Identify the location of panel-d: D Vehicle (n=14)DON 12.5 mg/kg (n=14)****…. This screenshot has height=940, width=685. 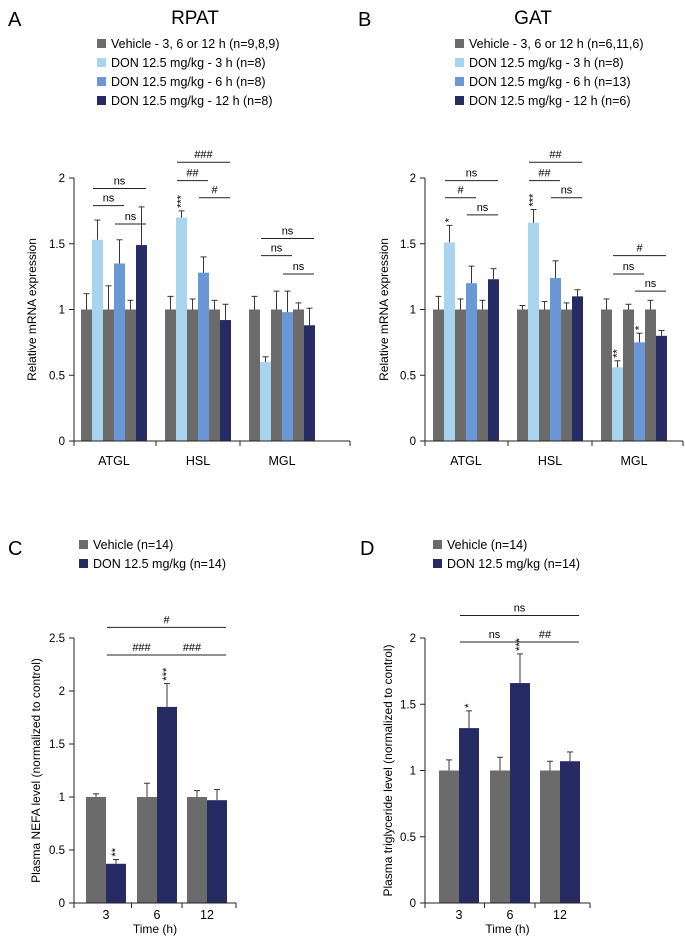
(475, 737).